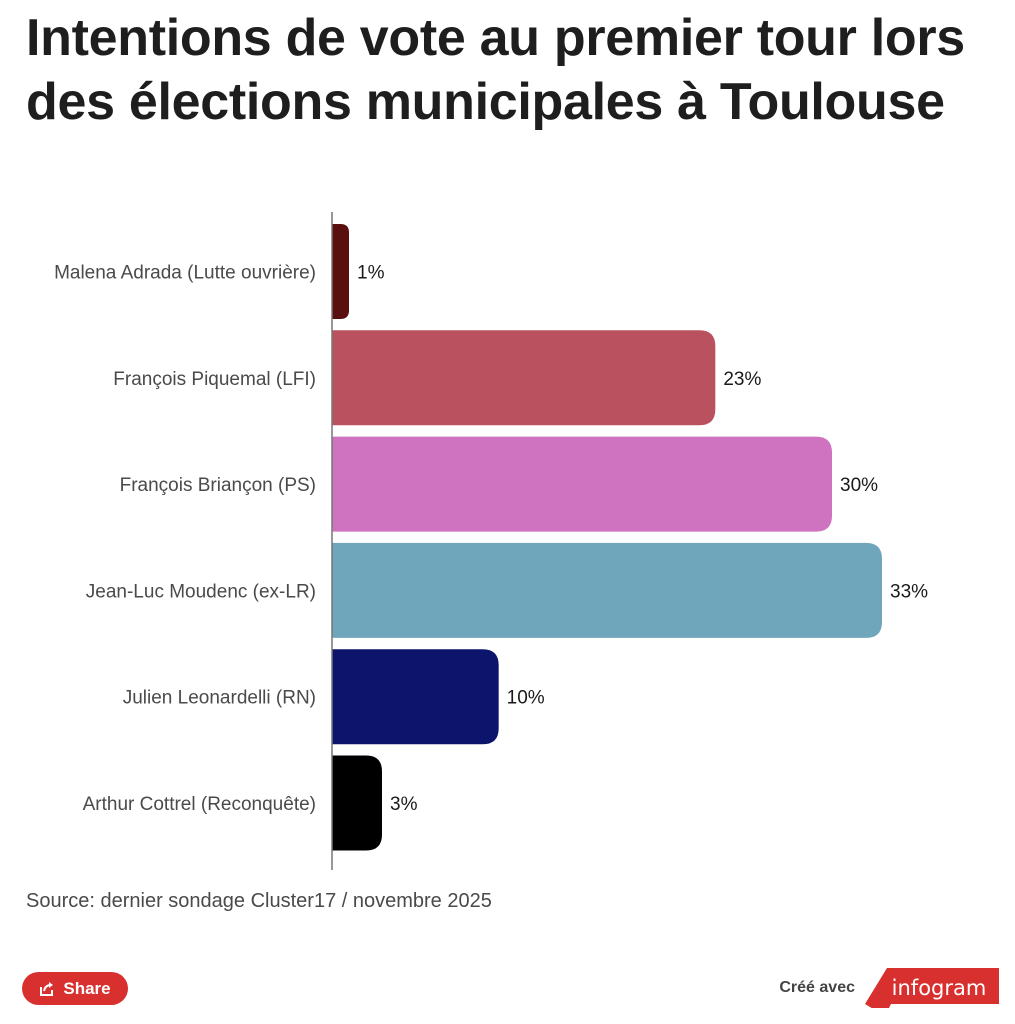 The image size is (1015, 1024). I want to click on share-button: Share, so click(75, 988).